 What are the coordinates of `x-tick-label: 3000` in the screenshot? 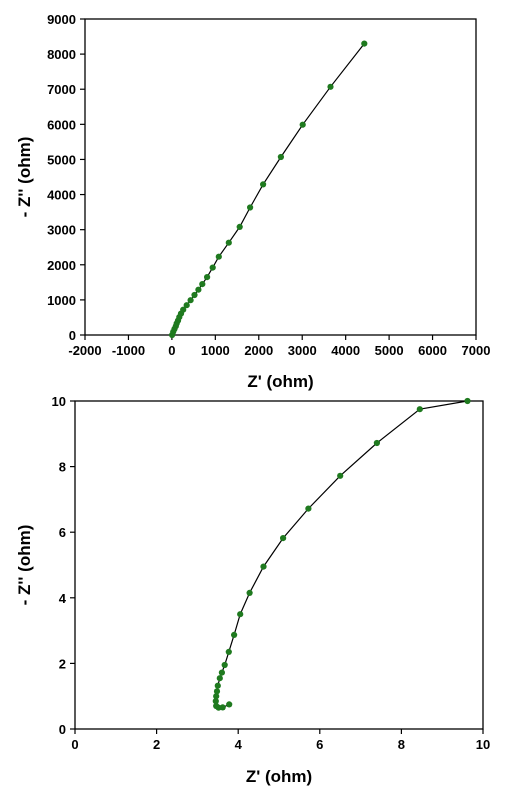 It's located at (302, 350).